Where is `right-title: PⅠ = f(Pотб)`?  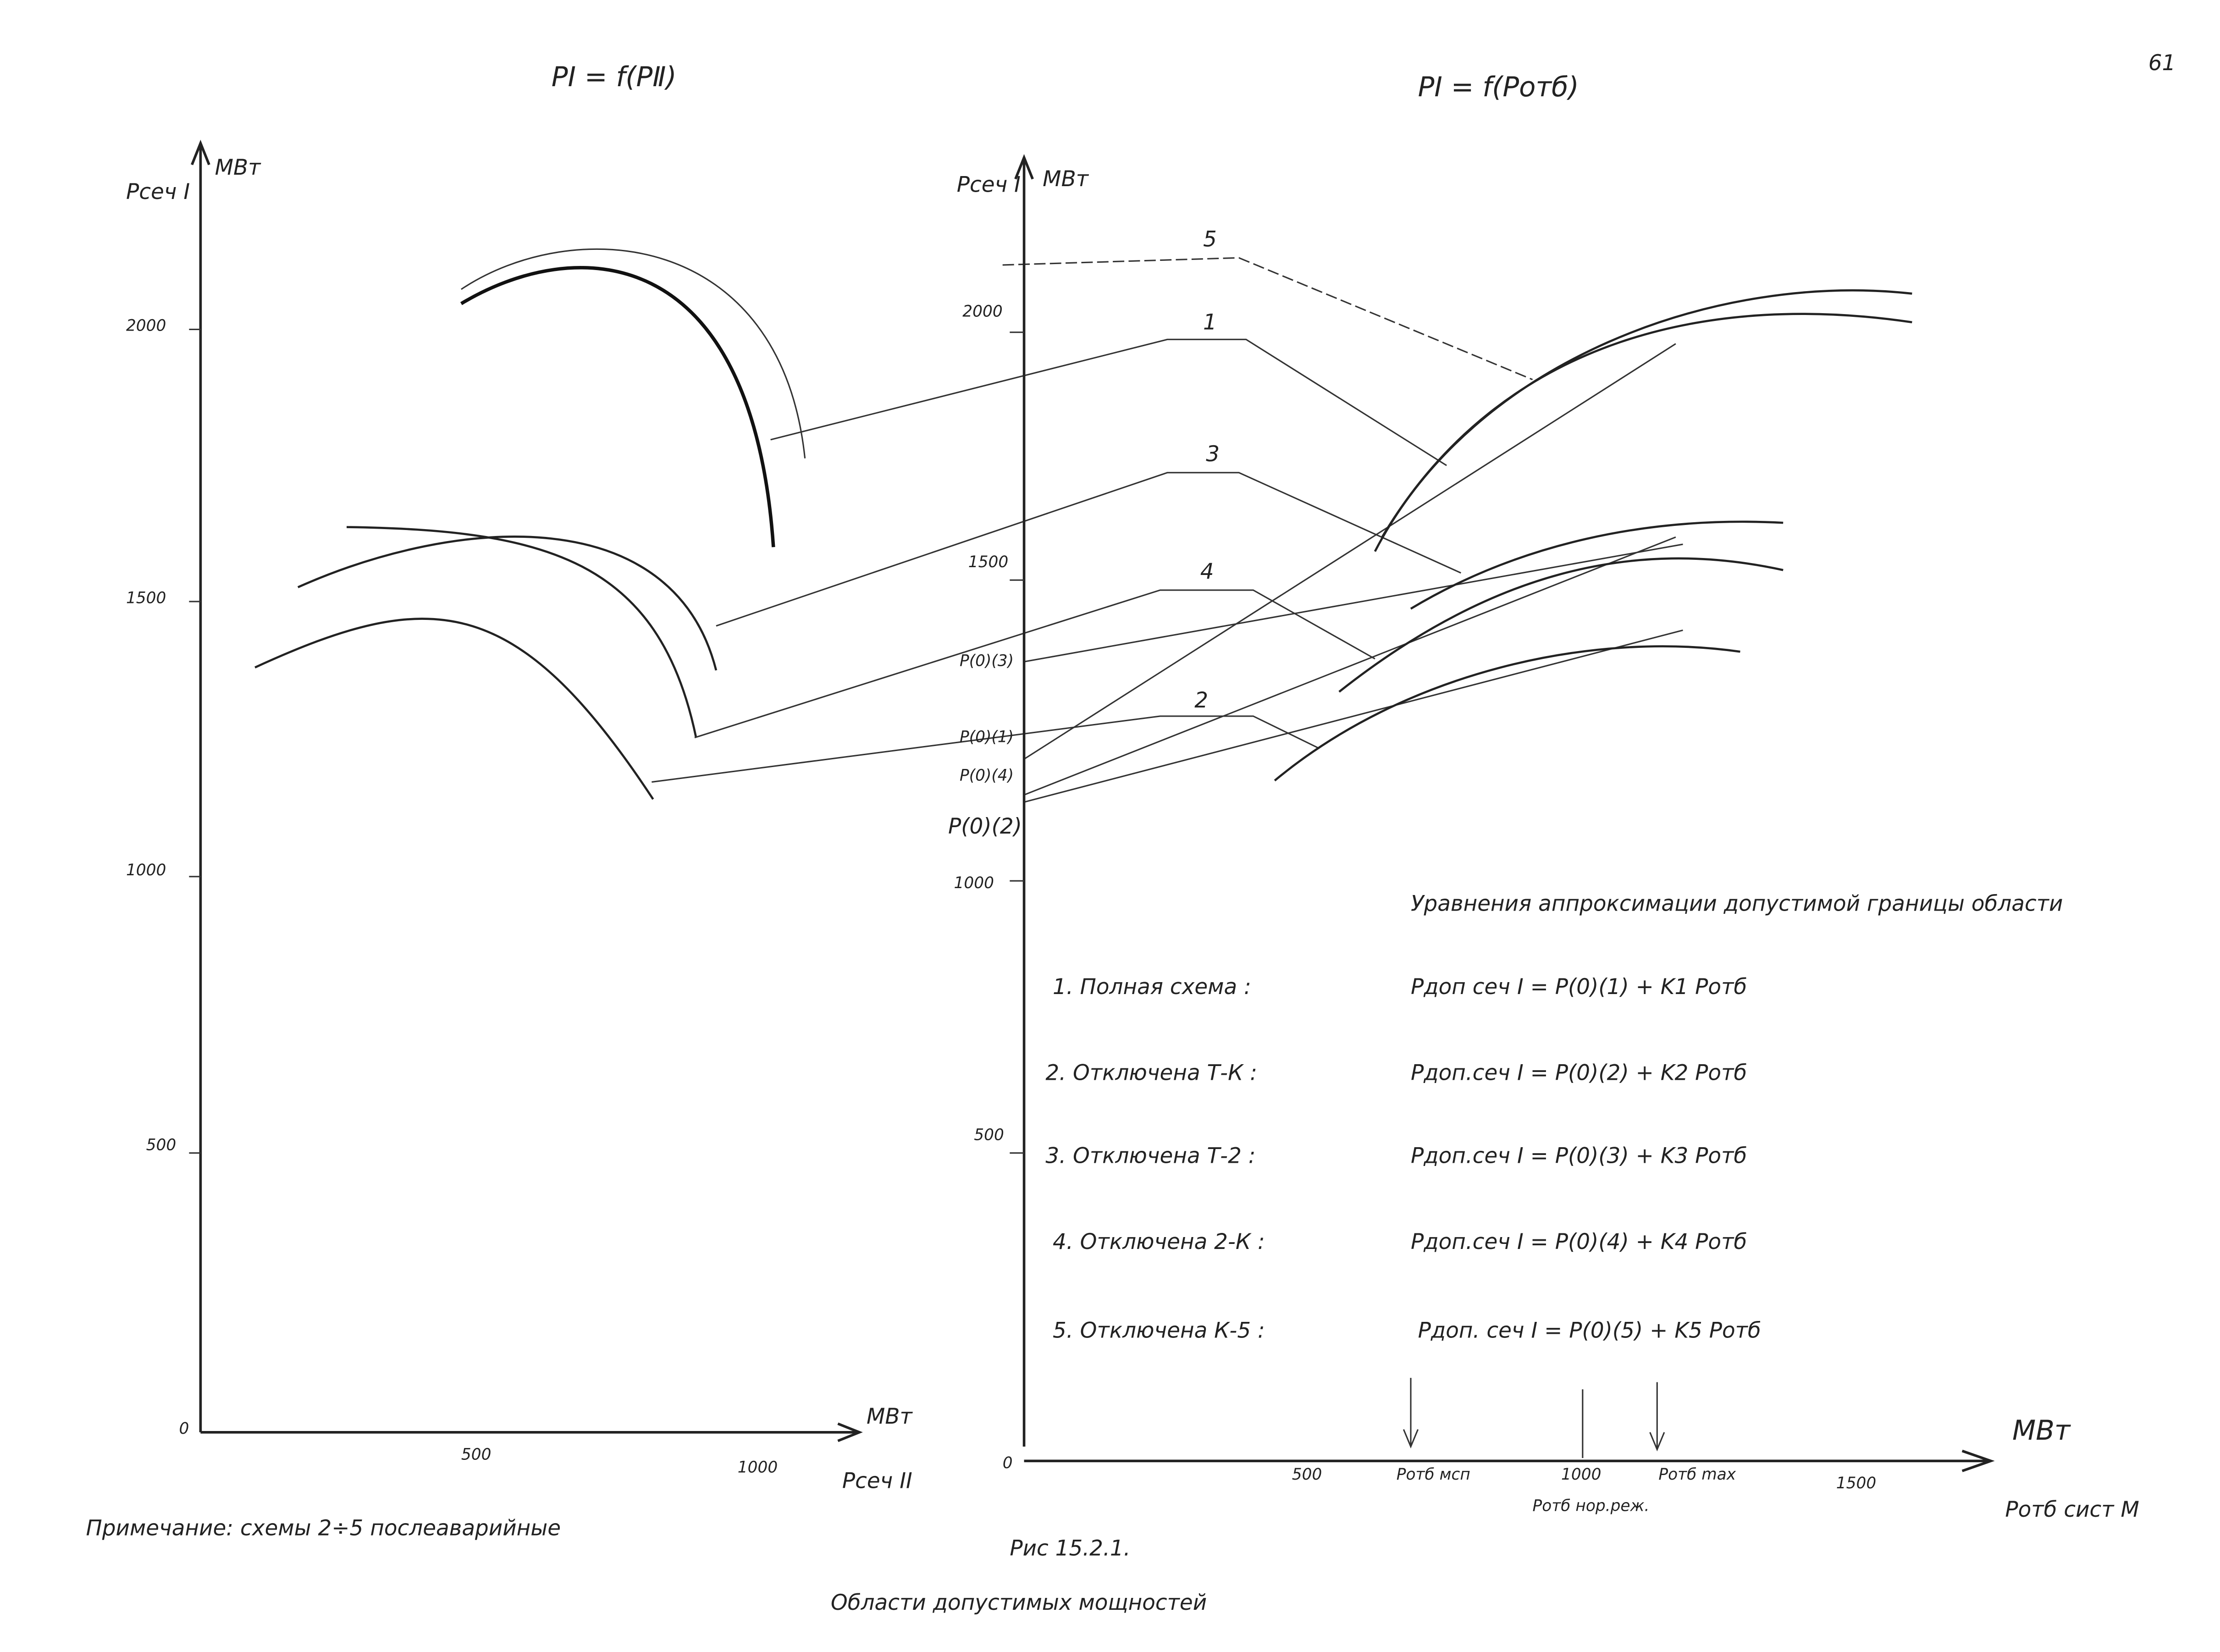
right-title: PⅠ = f(Pотб) is located at coordinates (1499, 87).